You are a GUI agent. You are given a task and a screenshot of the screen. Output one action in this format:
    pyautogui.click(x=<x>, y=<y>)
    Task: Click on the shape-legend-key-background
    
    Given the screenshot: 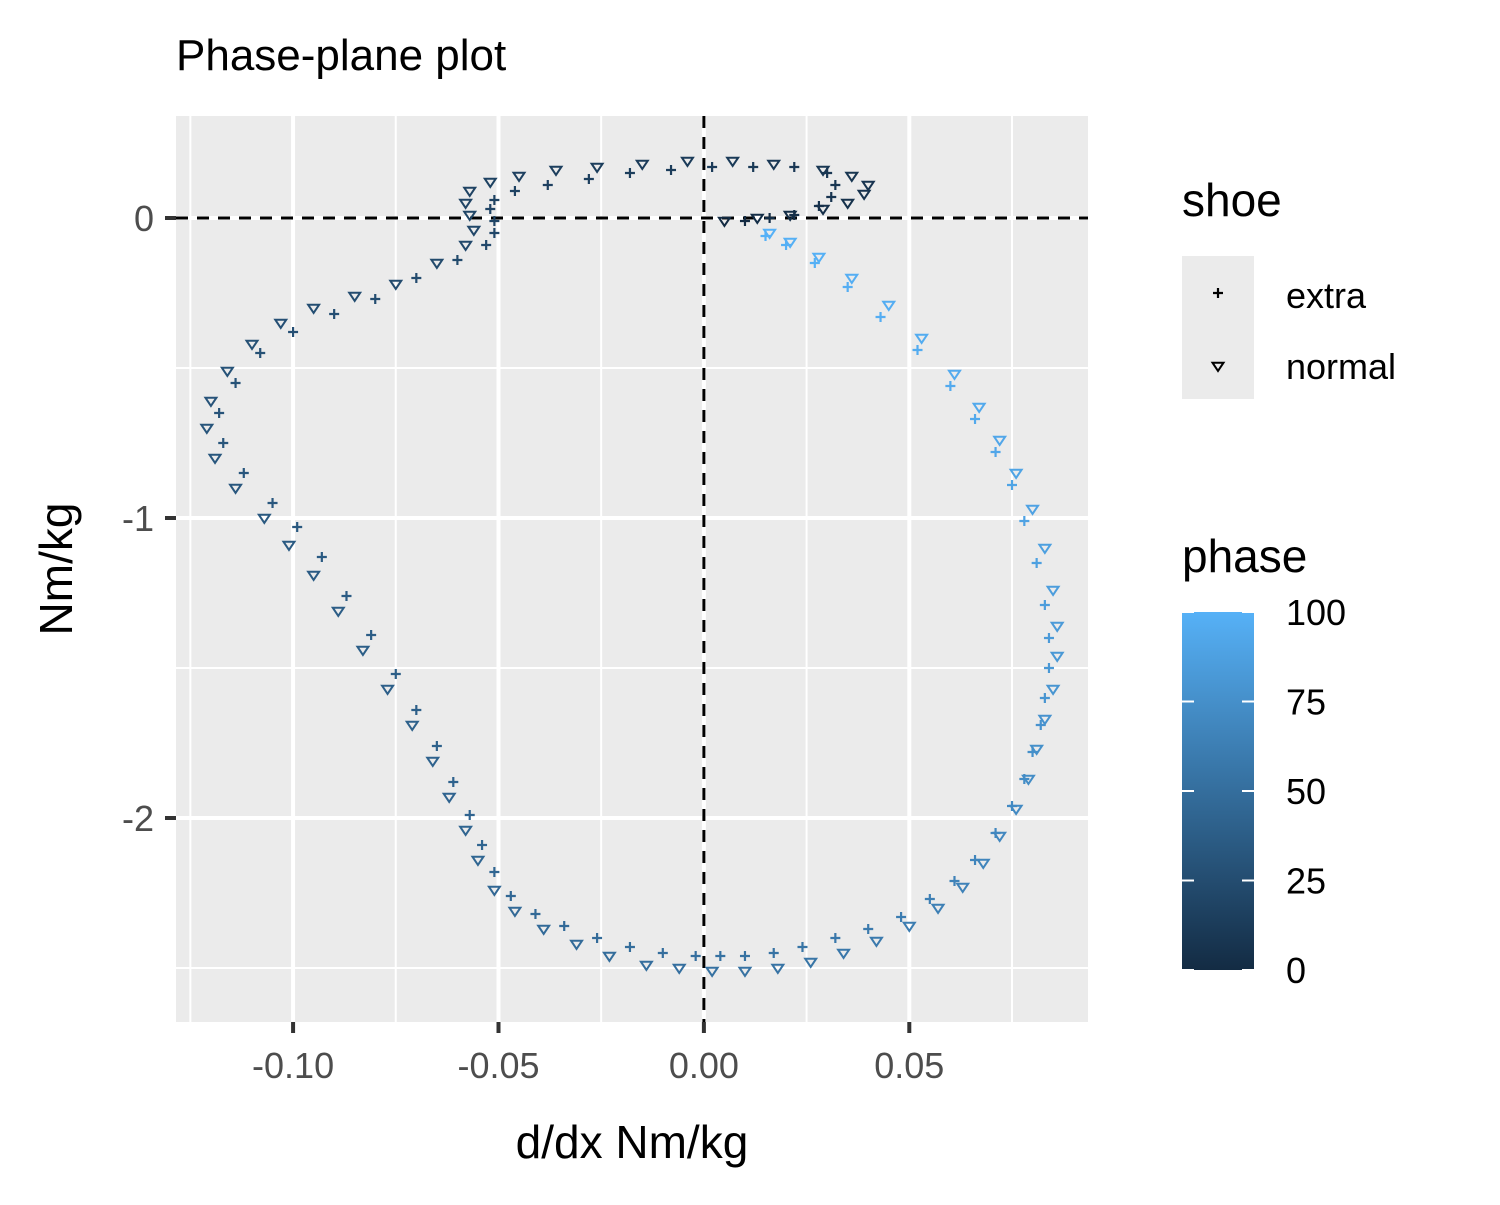 What is the action you would take?
    pyautogui.click(x=1218, y=327)
    